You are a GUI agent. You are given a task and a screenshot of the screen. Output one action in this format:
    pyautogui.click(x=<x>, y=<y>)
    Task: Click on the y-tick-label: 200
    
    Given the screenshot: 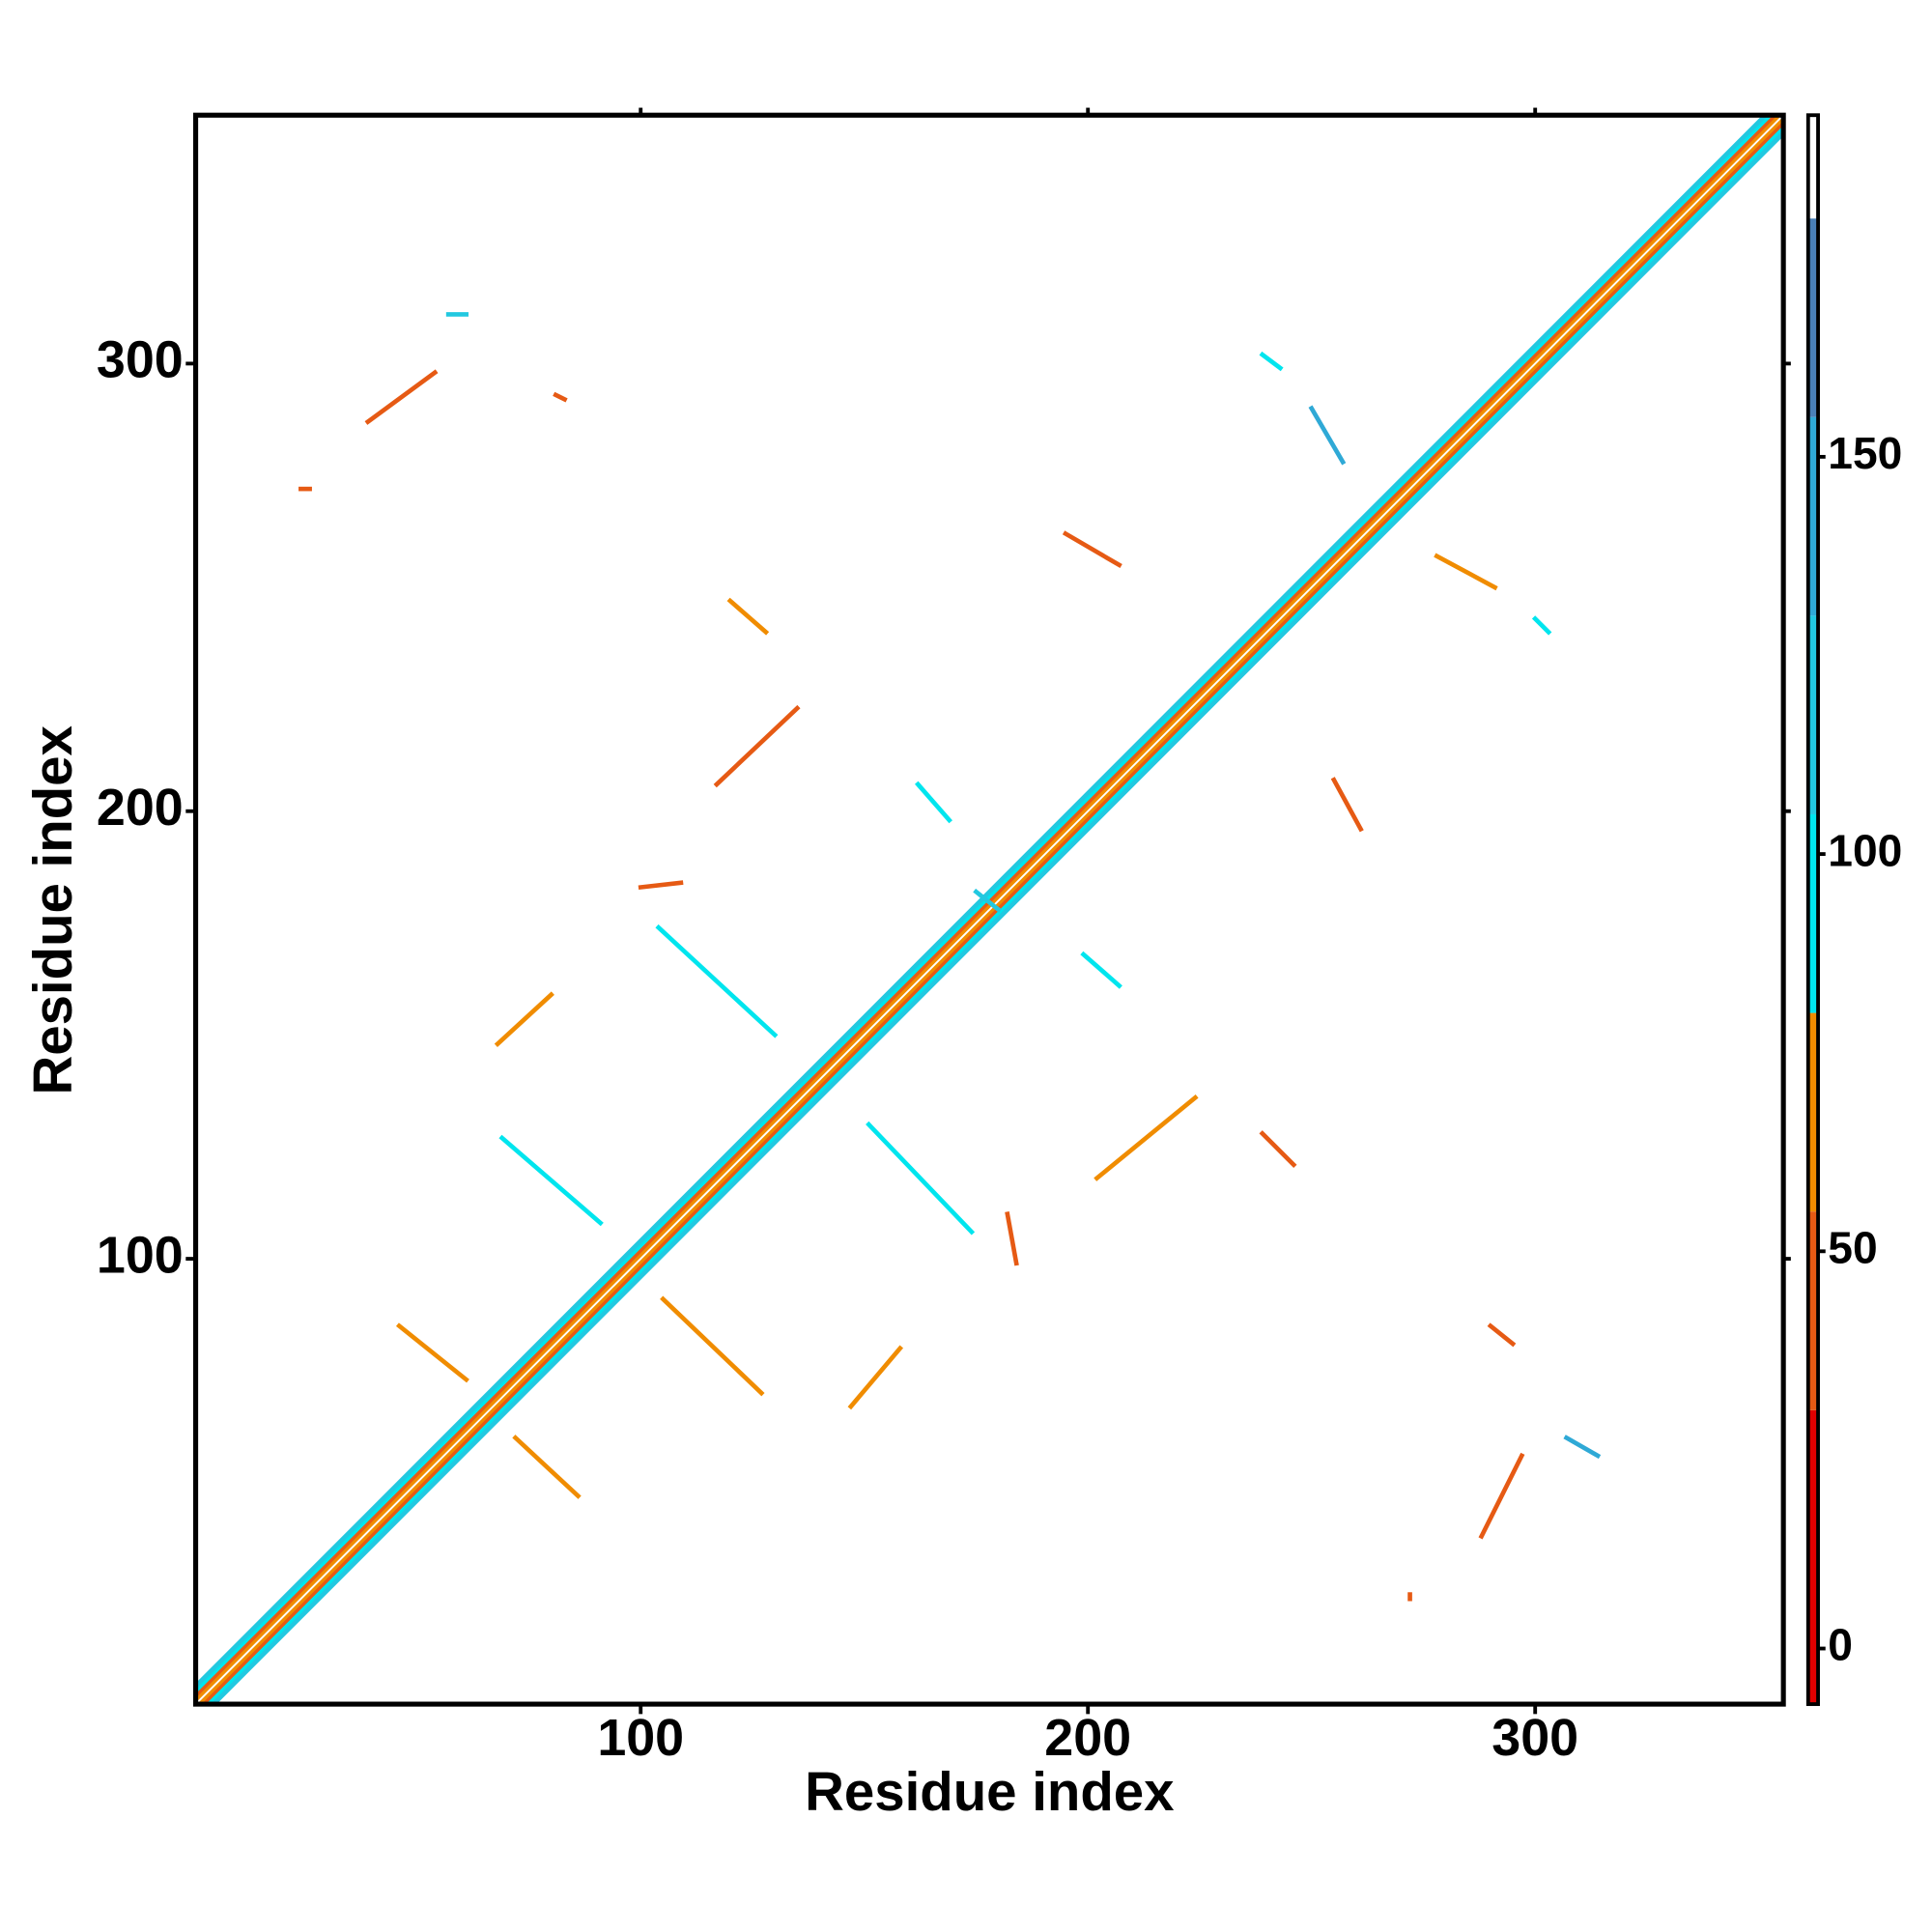 What is the action you would take?
    pyautogui.click(x=140, y=808)
    